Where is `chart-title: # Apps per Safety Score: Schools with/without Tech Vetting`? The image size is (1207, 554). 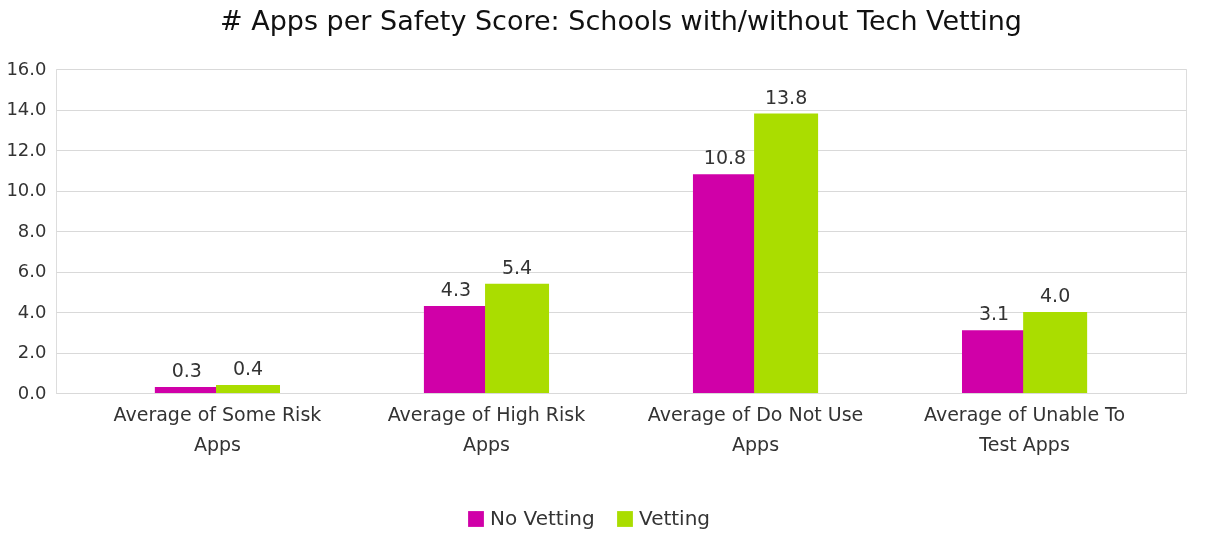 chart-title: # Apps per Safety Score: Schools with/without Tech Vetting is located at coordinates (621, 20).